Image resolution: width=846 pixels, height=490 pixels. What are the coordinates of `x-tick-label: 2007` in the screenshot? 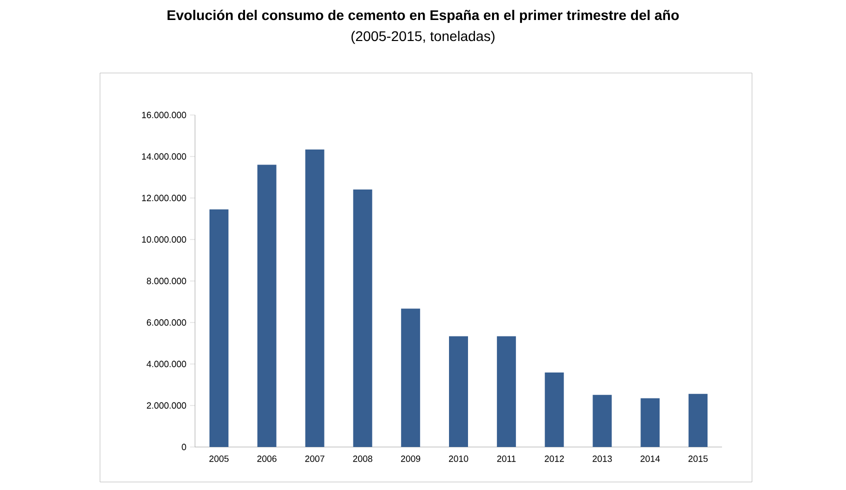 It's located at (314, 459).